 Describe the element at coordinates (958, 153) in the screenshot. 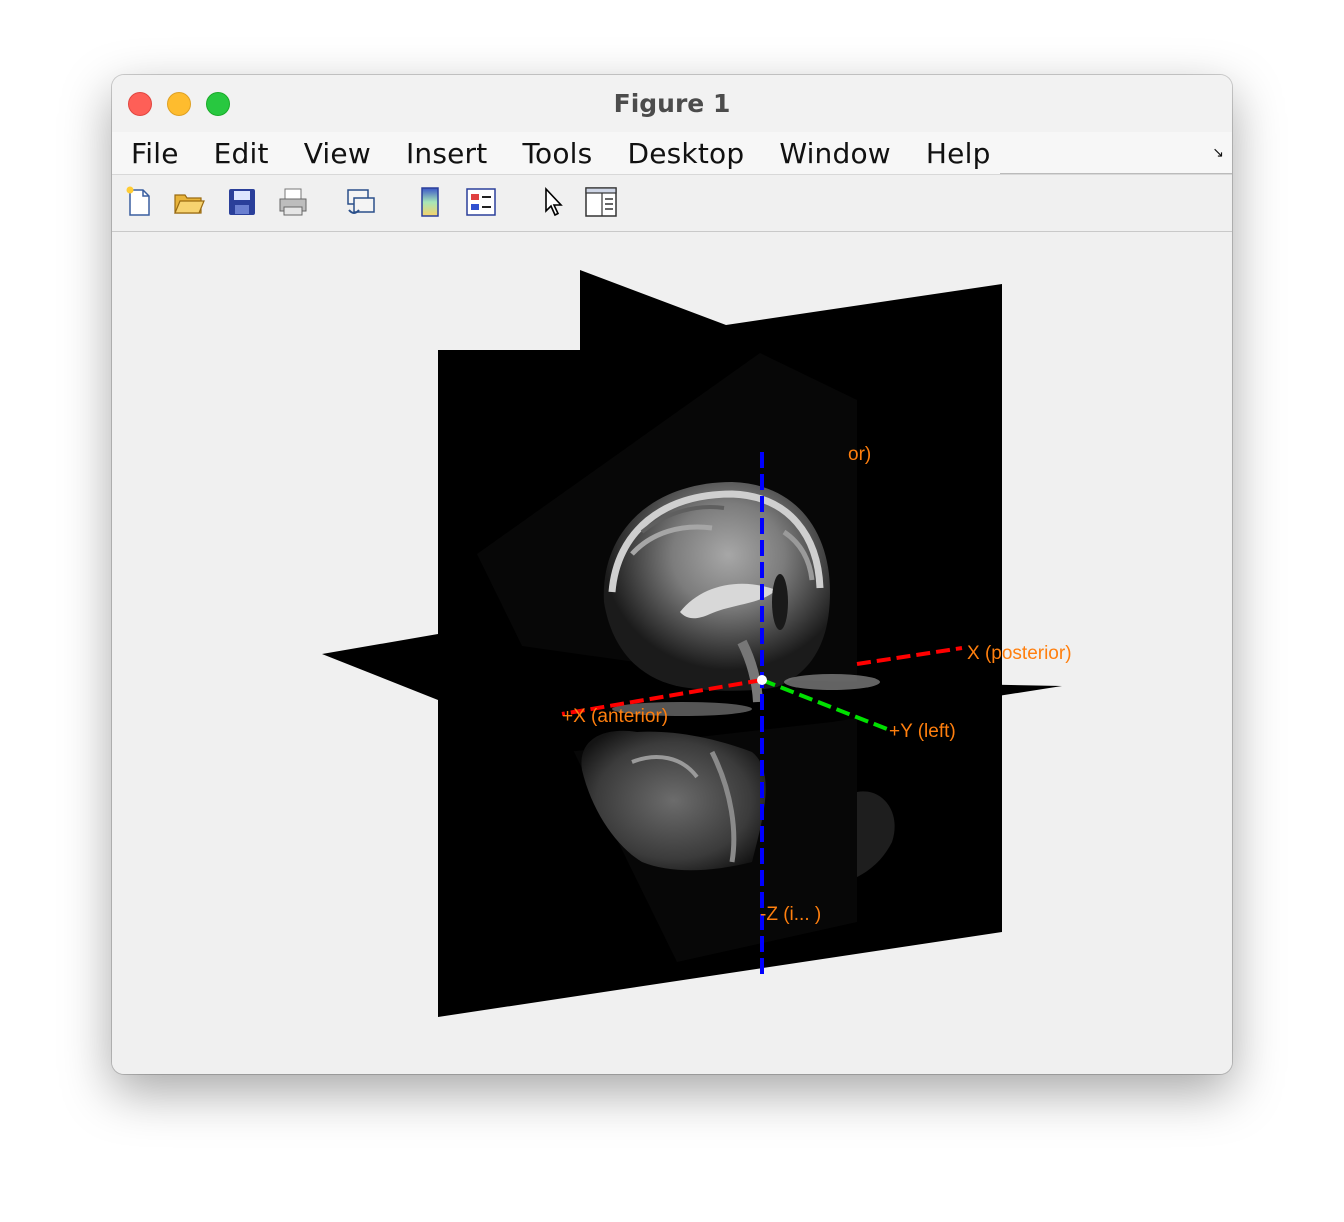

I see `menu-help: Help` at that location.